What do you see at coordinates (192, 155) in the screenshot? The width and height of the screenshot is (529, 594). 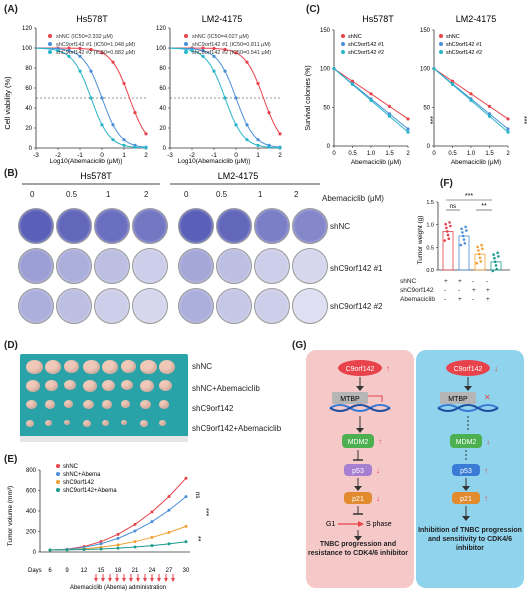 I see `x-tick-label: -2` at bounding box center [192, 155].